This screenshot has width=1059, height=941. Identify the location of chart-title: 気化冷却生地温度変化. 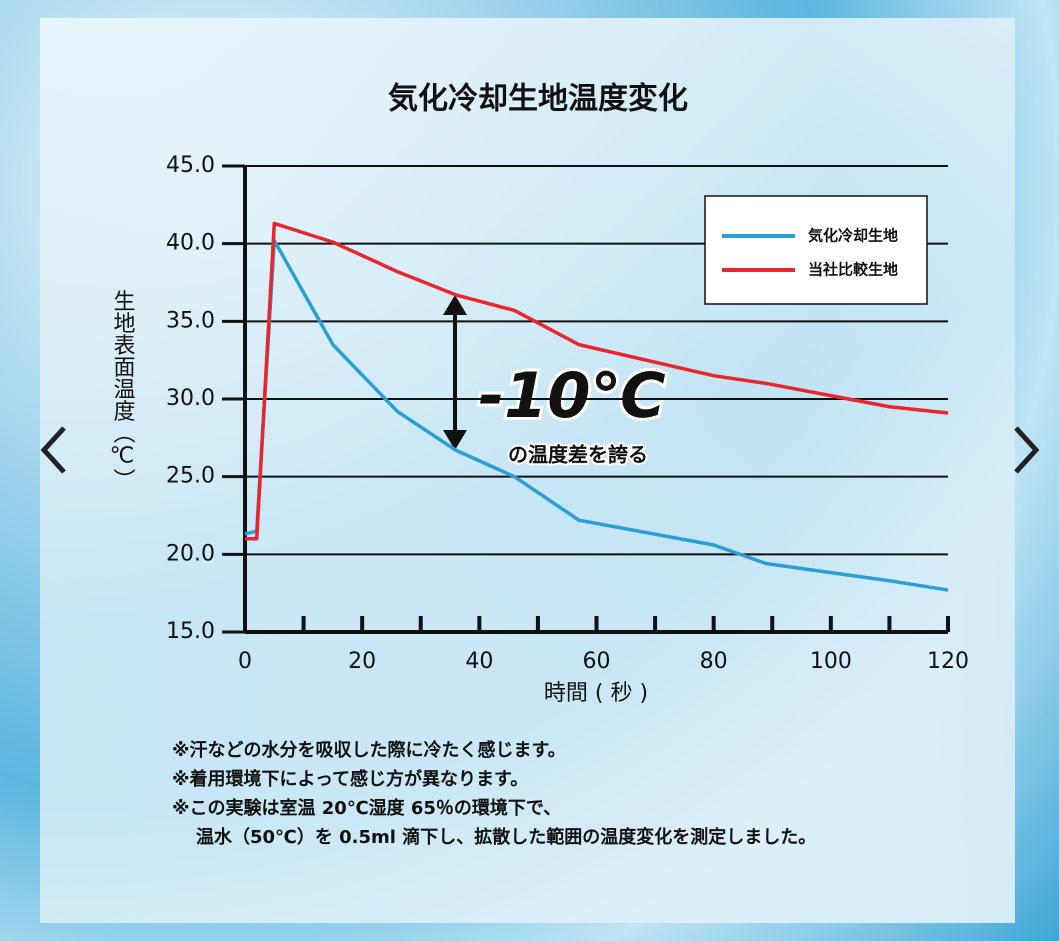
(538, 99).